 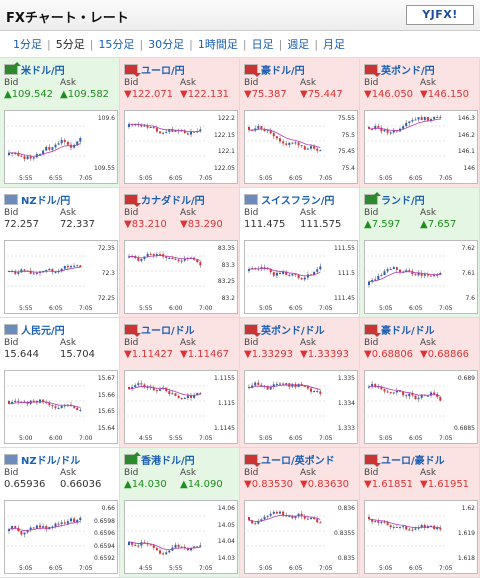 I want to click on mini-chart: 109.6 109.55 5:55 6:55 7:05, so click(x=61, y=147).